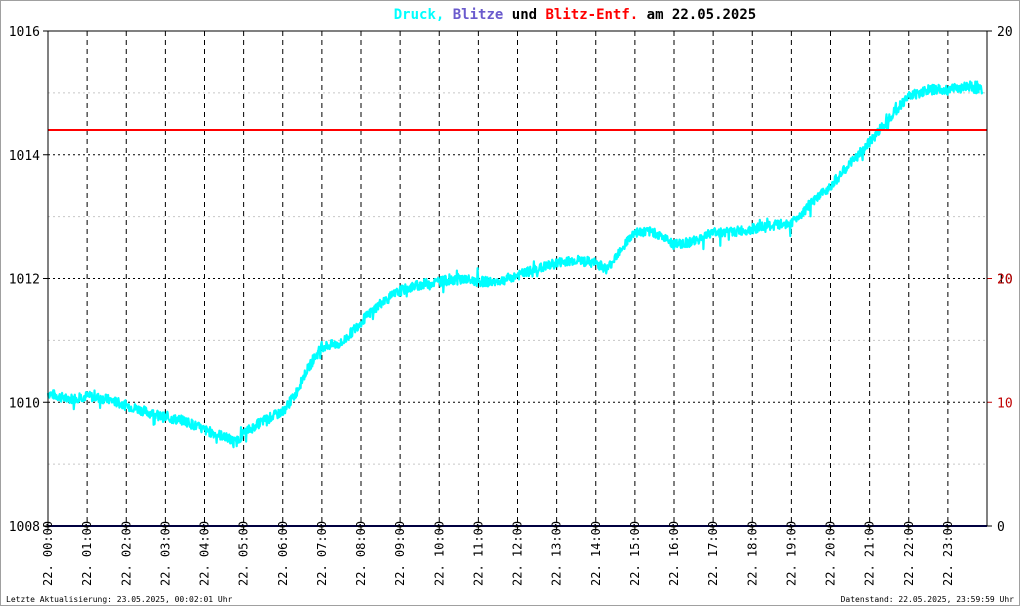  What do you see at coordinates (948, 553) in the screenshot?
I see `x-tick-label: 22. 23:00` at bounding box center [948, 553].